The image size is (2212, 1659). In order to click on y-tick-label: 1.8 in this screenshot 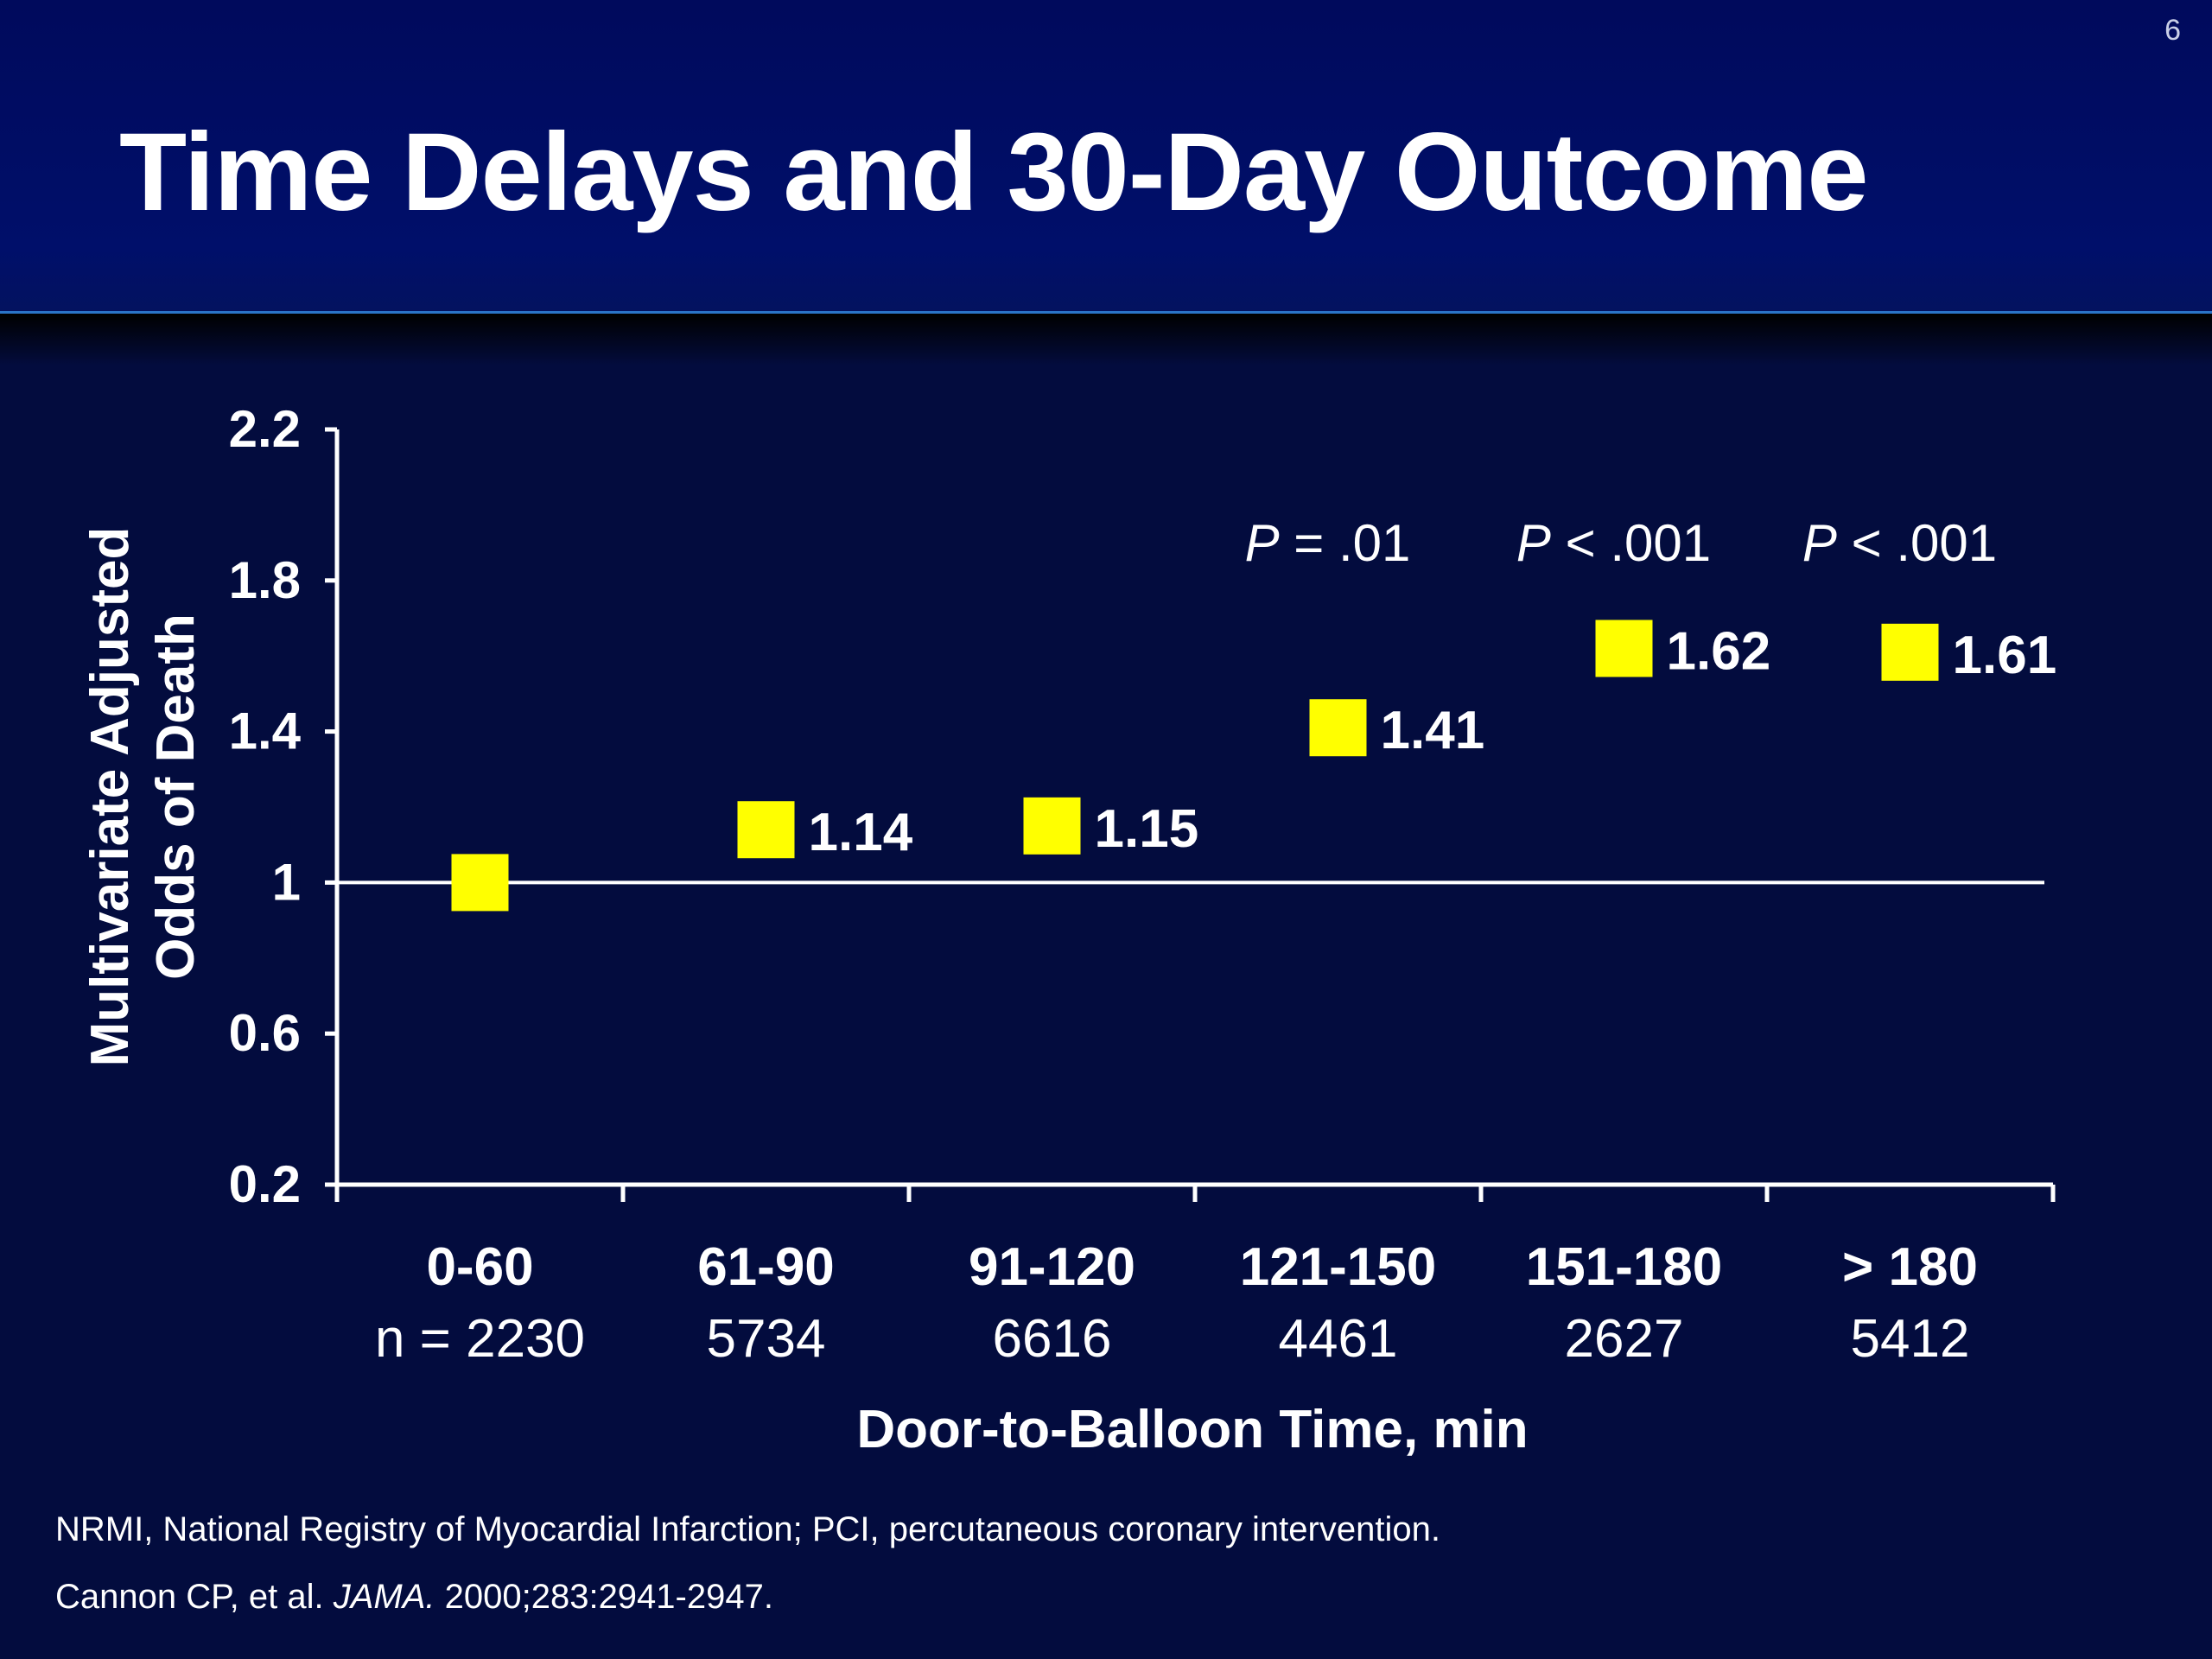, I will do `click(265, 580)`.